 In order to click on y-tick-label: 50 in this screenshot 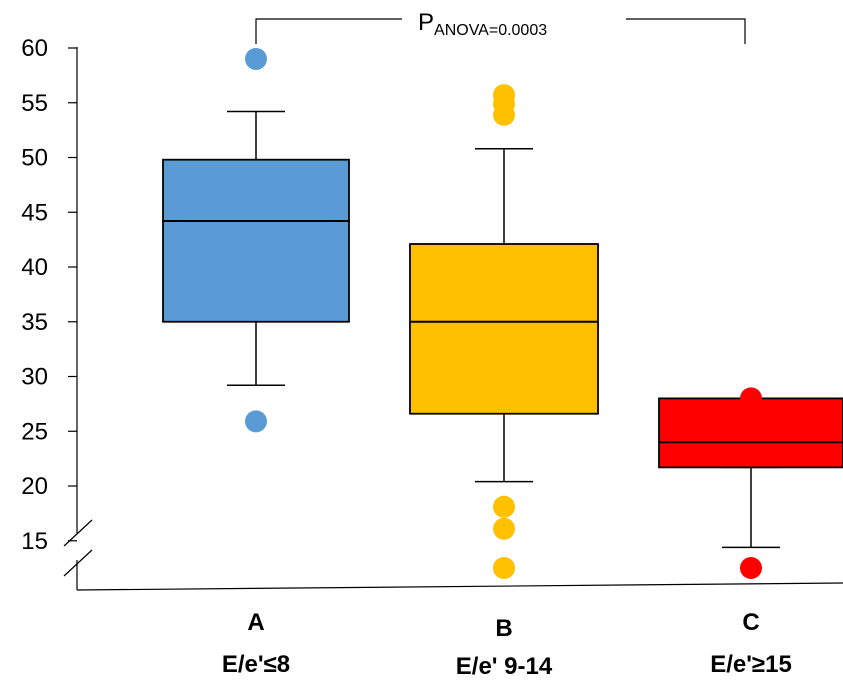, I will do `click(34, 158)`.